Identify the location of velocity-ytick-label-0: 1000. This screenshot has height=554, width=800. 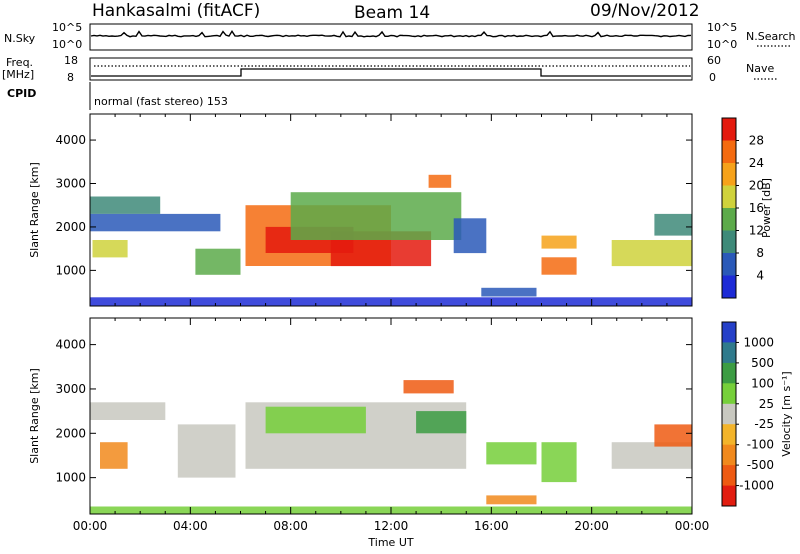
(70, 478).